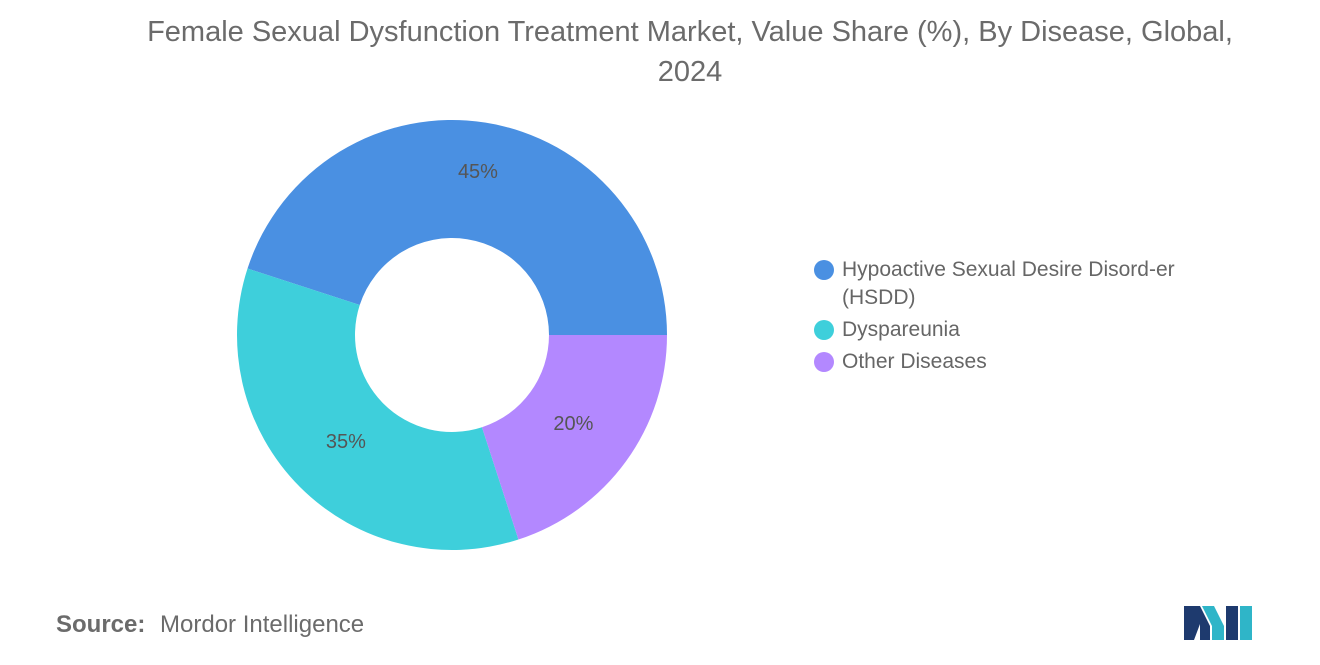 The image size is (1320, 665). I want to click on legend-label-3: Other Diseases, so click(914, 361).